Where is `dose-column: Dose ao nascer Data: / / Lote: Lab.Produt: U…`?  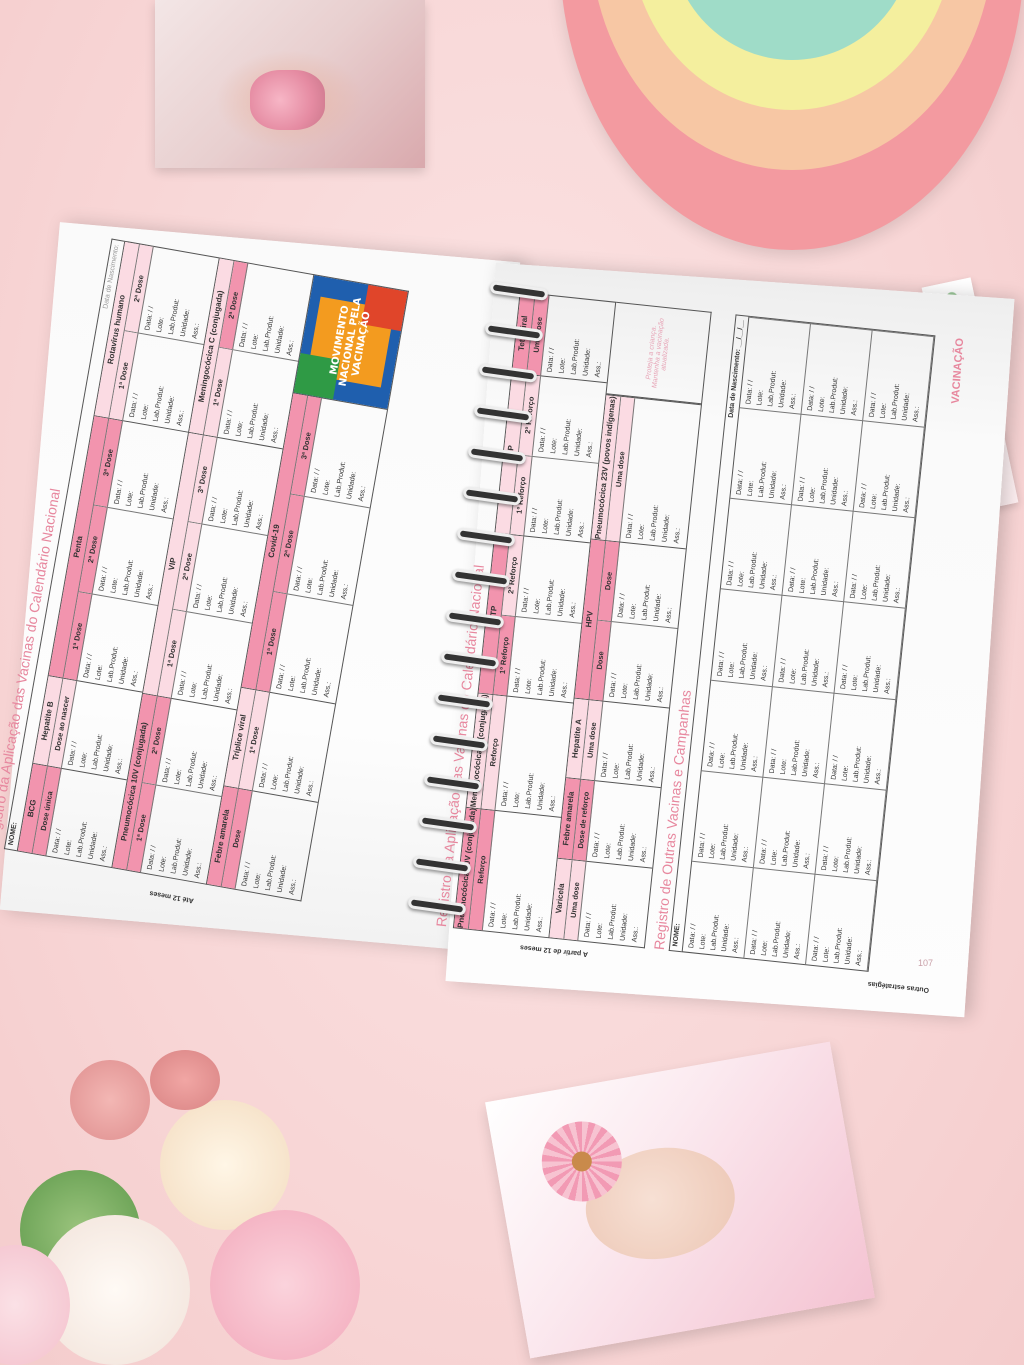
dose-column: Dose ao nascer Data: / / Lote: Lab.Produt: U… is located at coordinates (95, 729).